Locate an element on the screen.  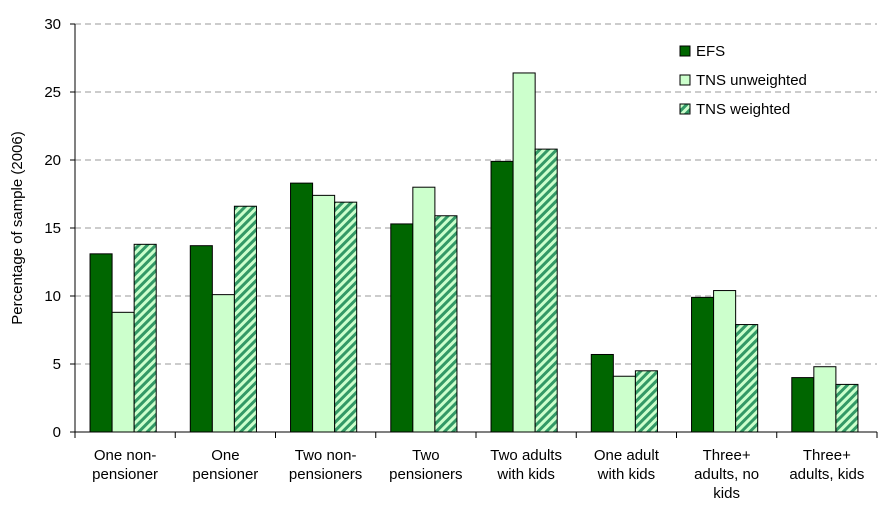
x-tick-label: One non-pensioner is located at coordinates (125, 465).